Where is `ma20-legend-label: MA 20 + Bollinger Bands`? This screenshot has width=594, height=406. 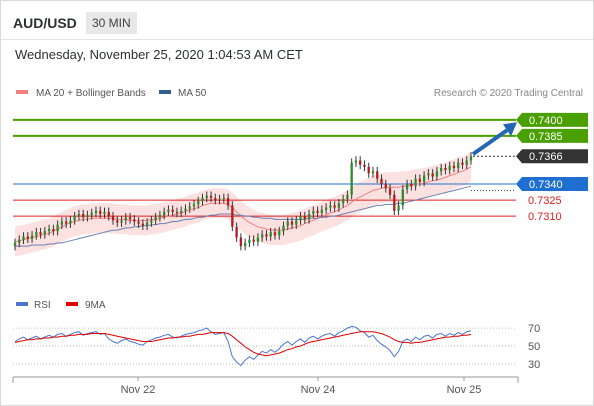 ma20-legend-label: MA 20 + Bollinger Bands is located at coordinates (91, 93).